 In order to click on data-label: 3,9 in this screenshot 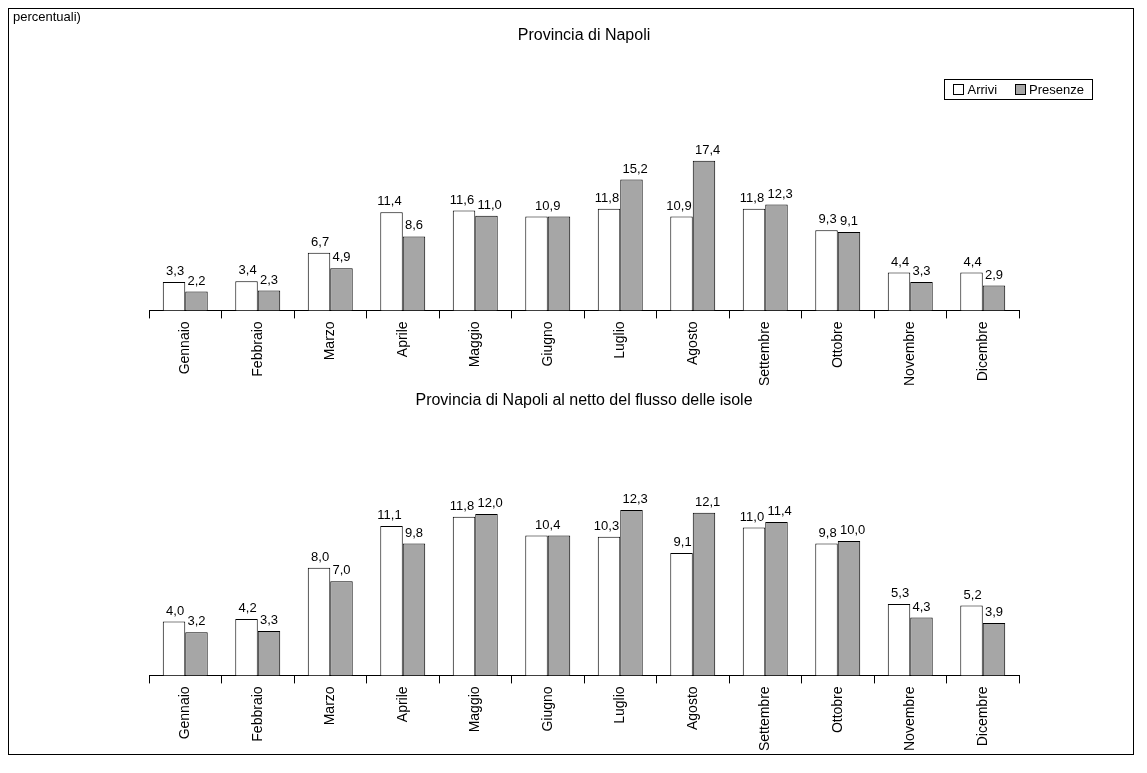, I will do `click(994, 612)`.